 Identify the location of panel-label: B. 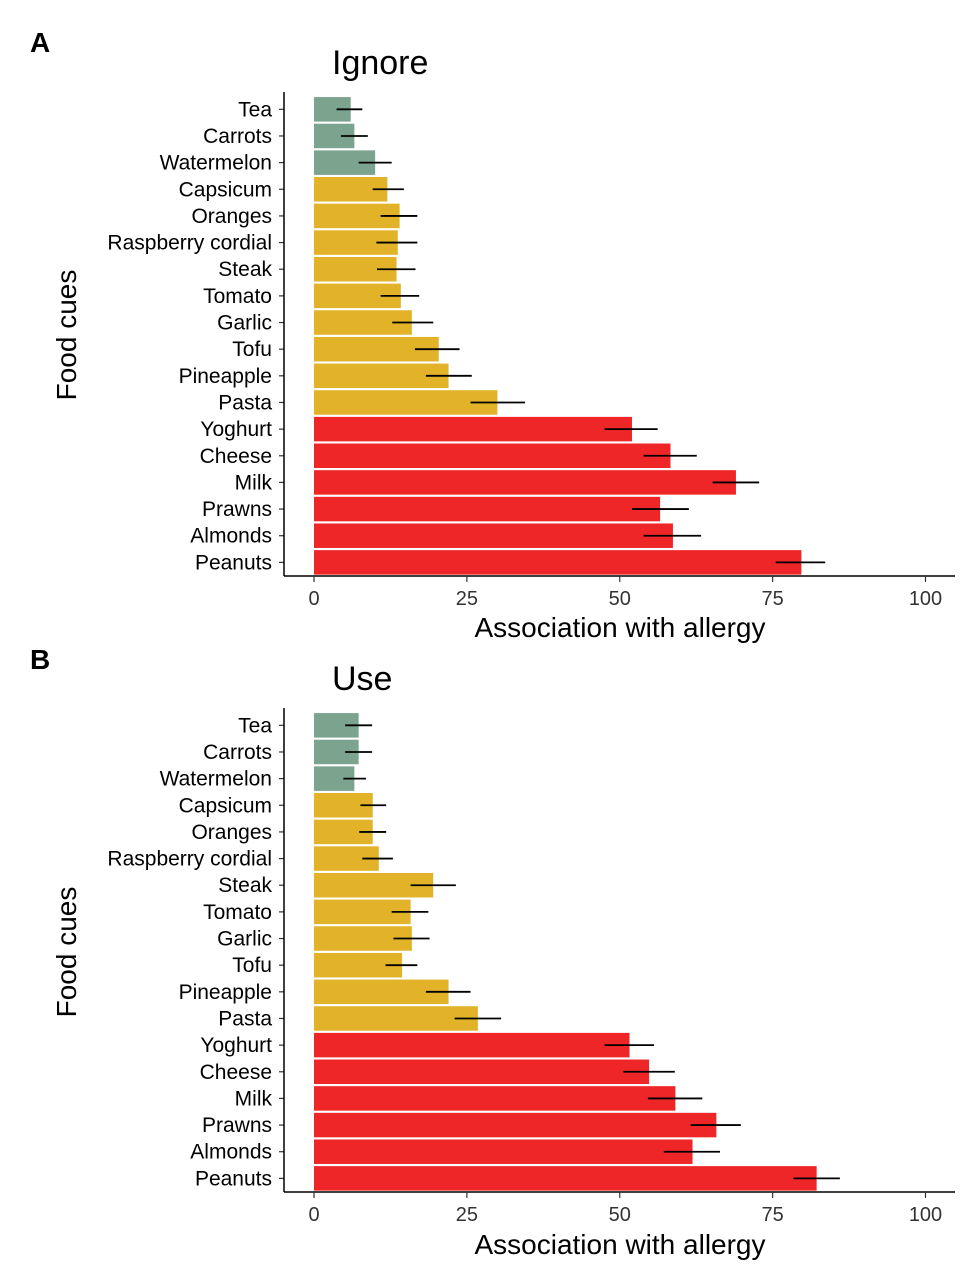
(40, 659).